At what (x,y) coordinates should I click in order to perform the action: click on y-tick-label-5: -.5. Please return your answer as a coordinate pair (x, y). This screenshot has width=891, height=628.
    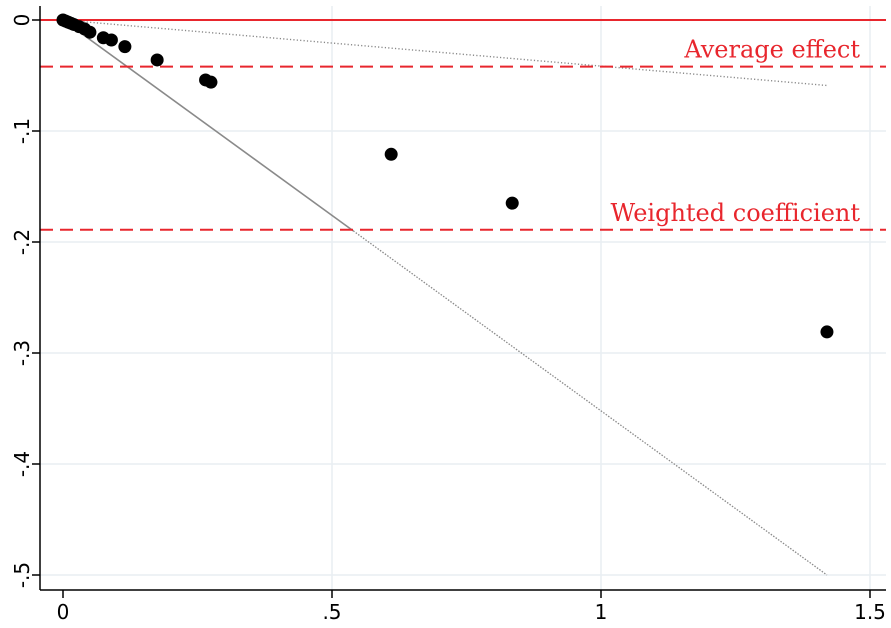
    Looking at the image, I should click on (22, 575).